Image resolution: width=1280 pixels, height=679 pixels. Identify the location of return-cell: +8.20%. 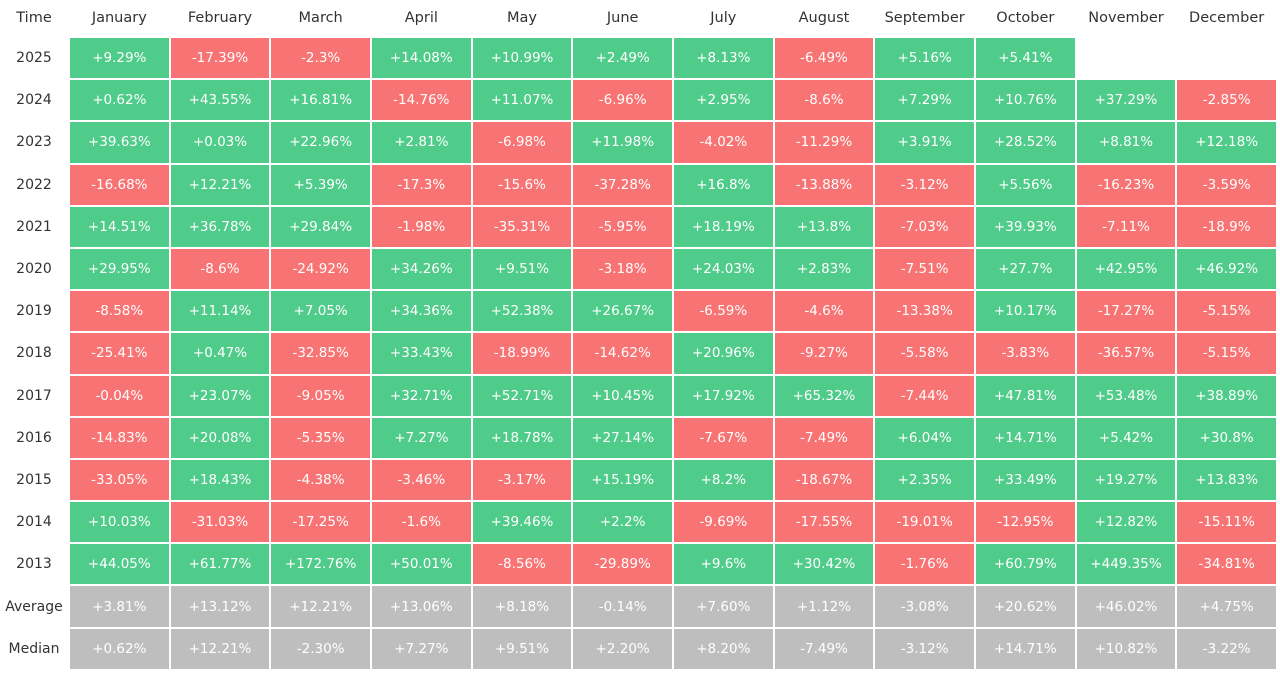
(723, 648).